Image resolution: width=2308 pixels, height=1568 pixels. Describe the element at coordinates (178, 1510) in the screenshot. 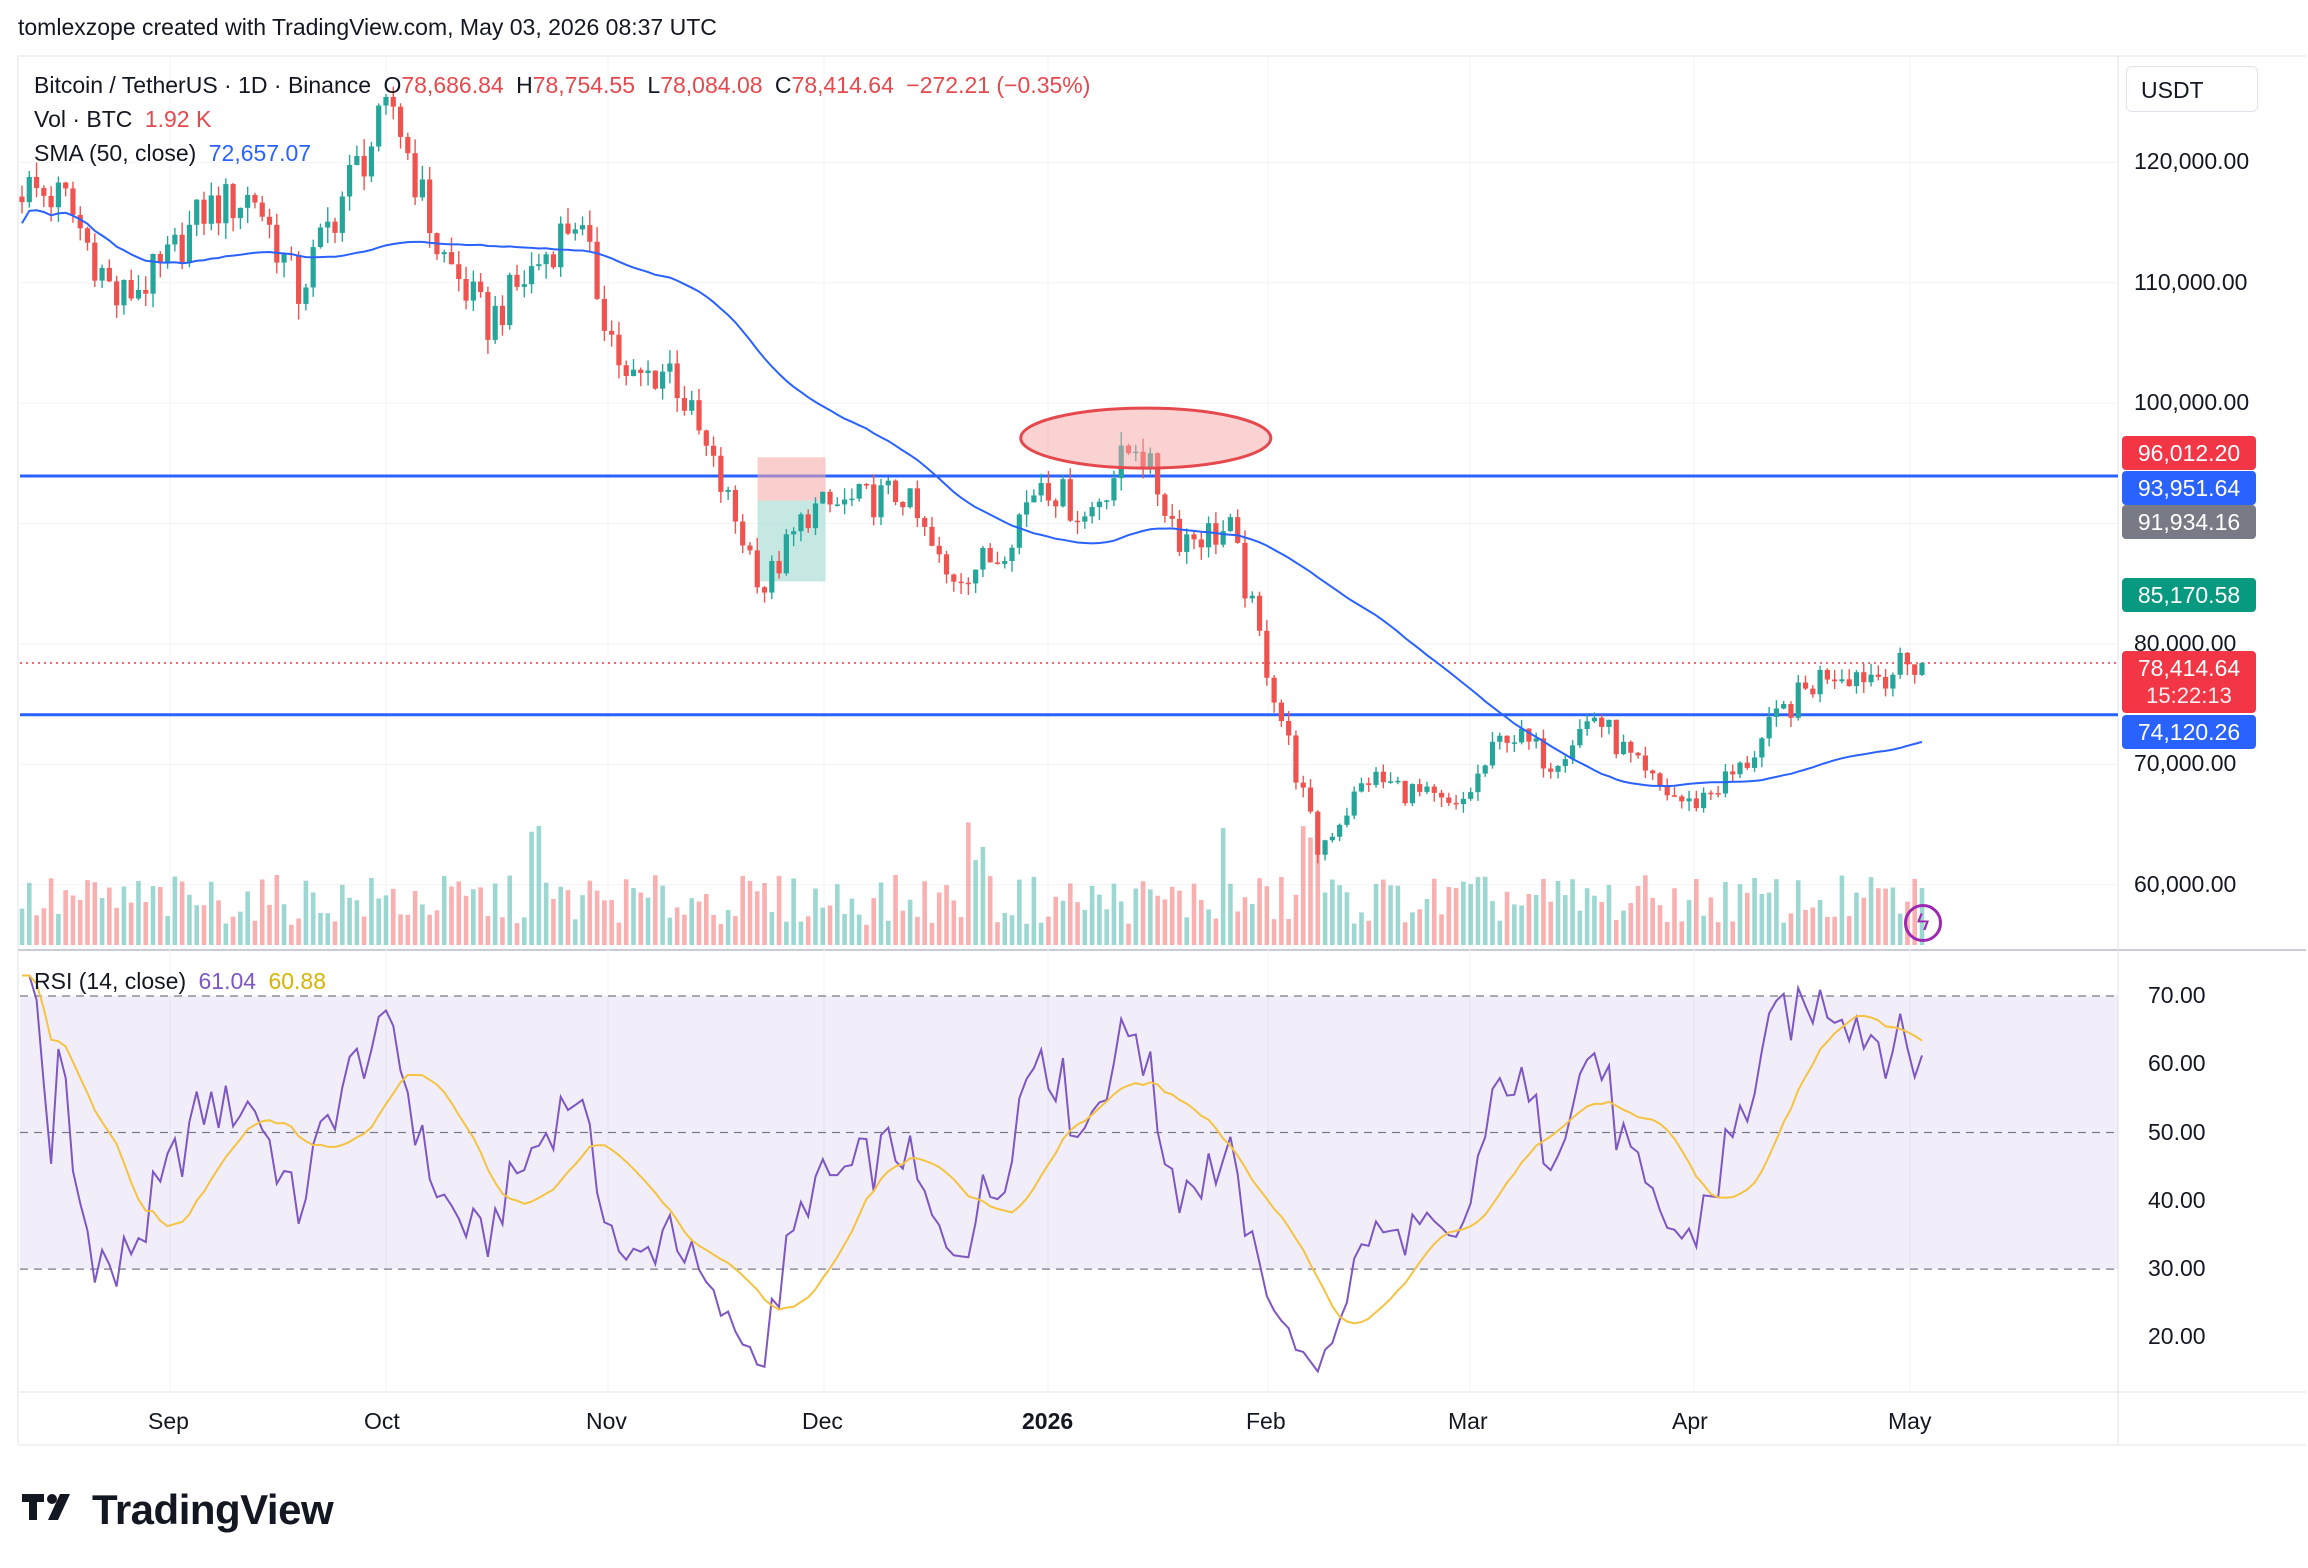

I see `tradingview-logo: TradingView` at that location.